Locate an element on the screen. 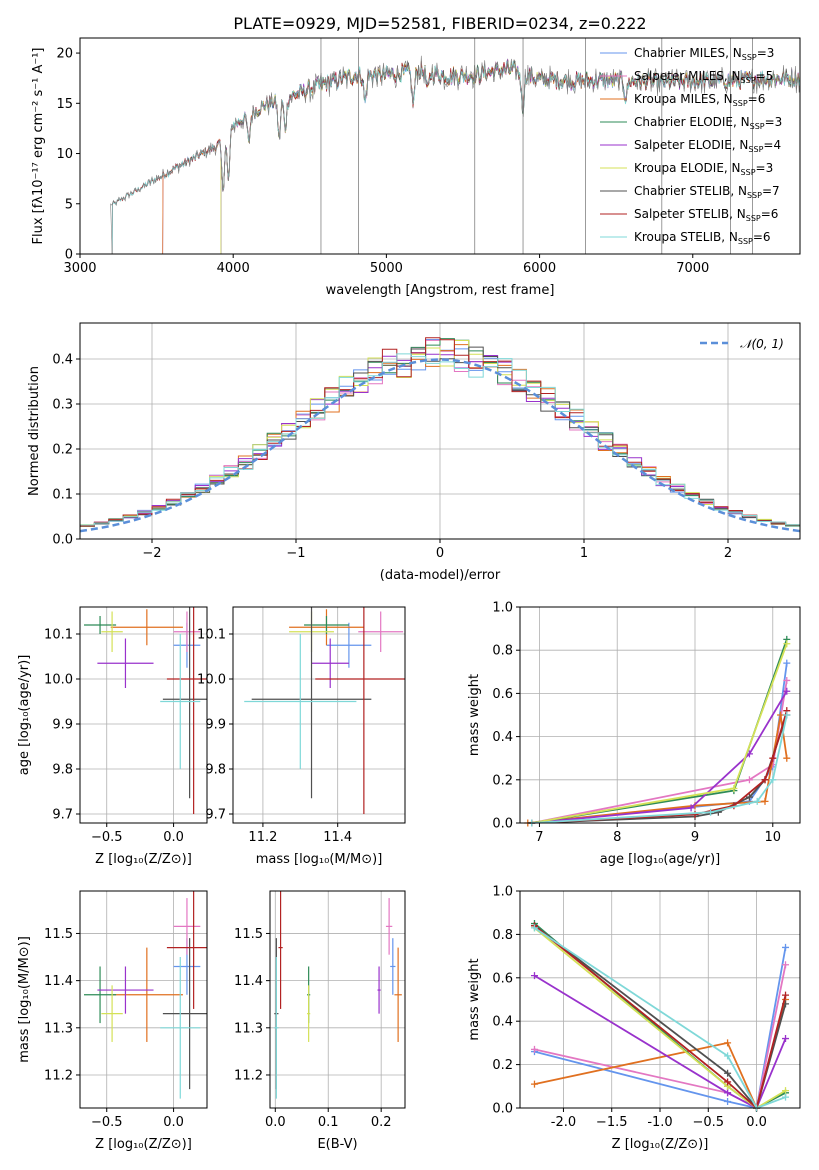  x-tick-label: −1 is located at coordinates (295, 553).